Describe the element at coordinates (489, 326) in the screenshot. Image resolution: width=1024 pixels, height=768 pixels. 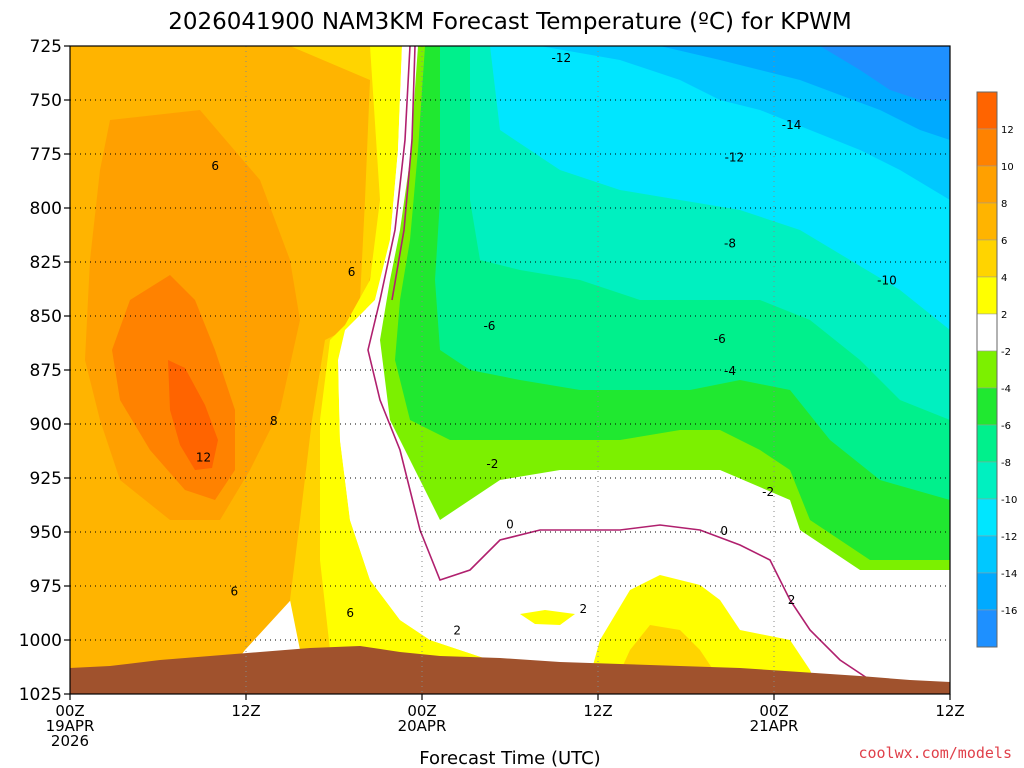
I see `contour-label-5: -6` at that location.